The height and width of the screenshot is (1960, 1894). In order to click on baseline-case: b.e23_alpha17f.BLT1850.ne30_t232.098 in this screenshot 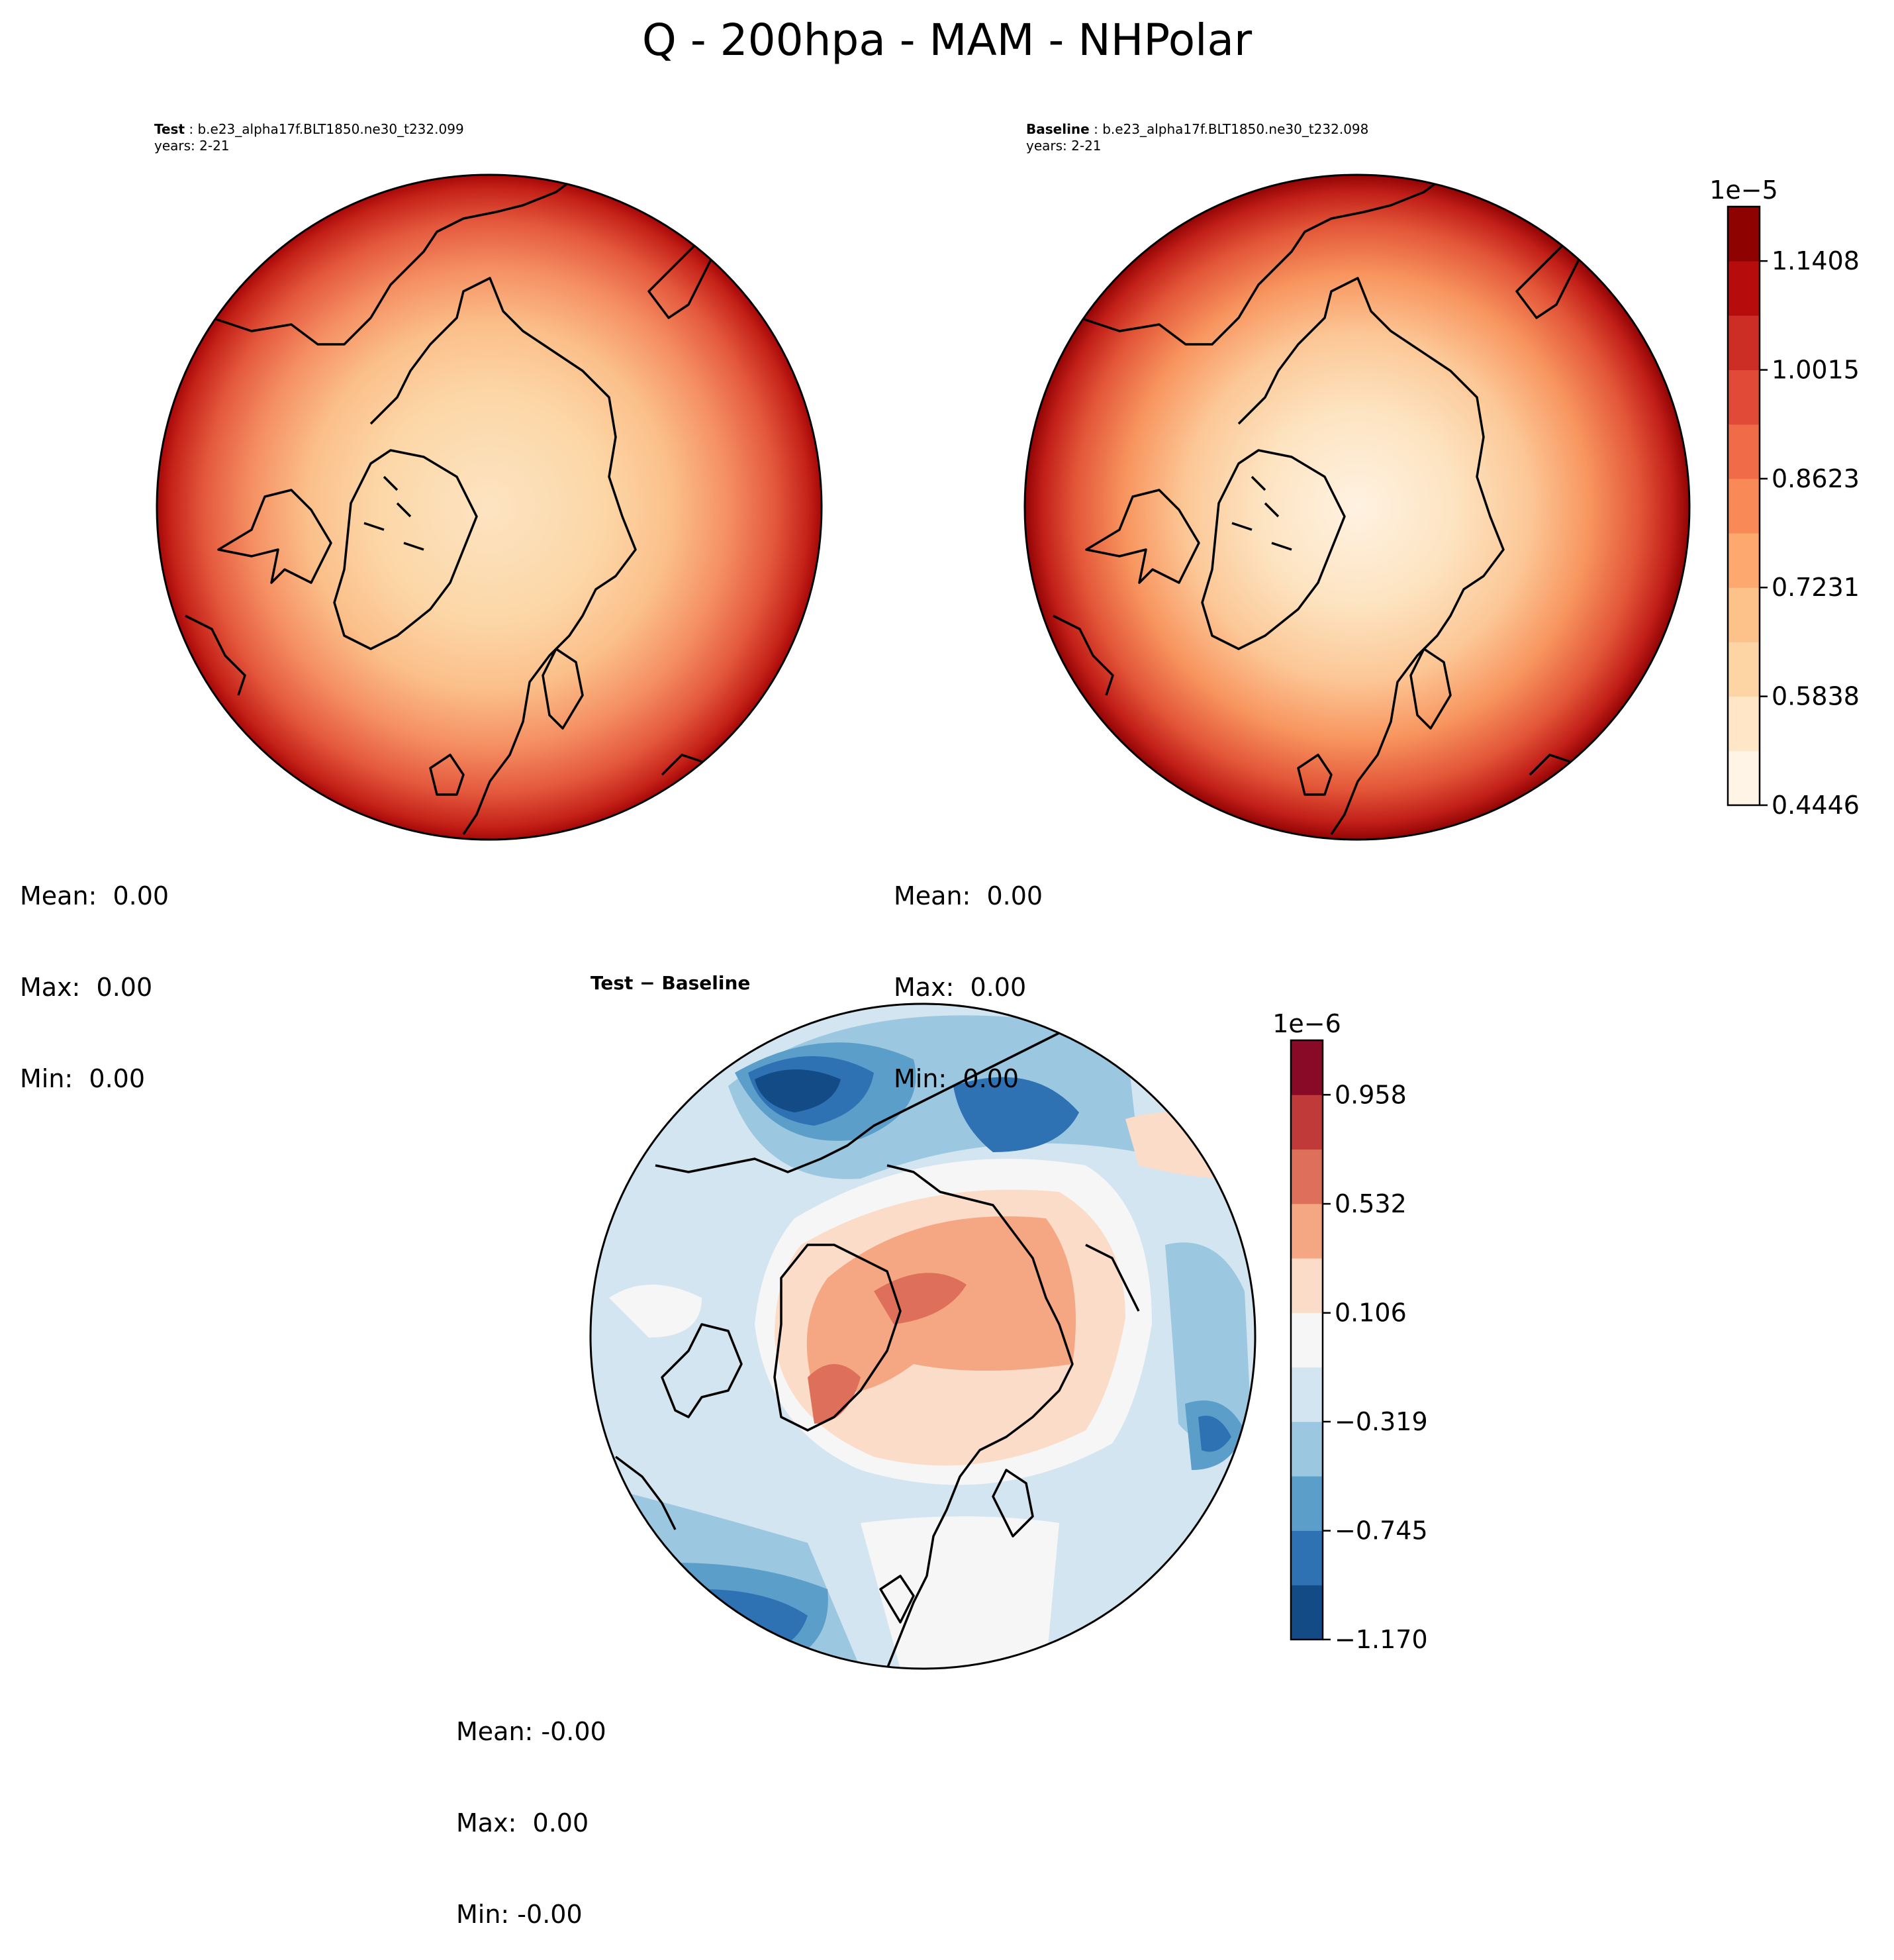, I will do `click(1235, 129)`.